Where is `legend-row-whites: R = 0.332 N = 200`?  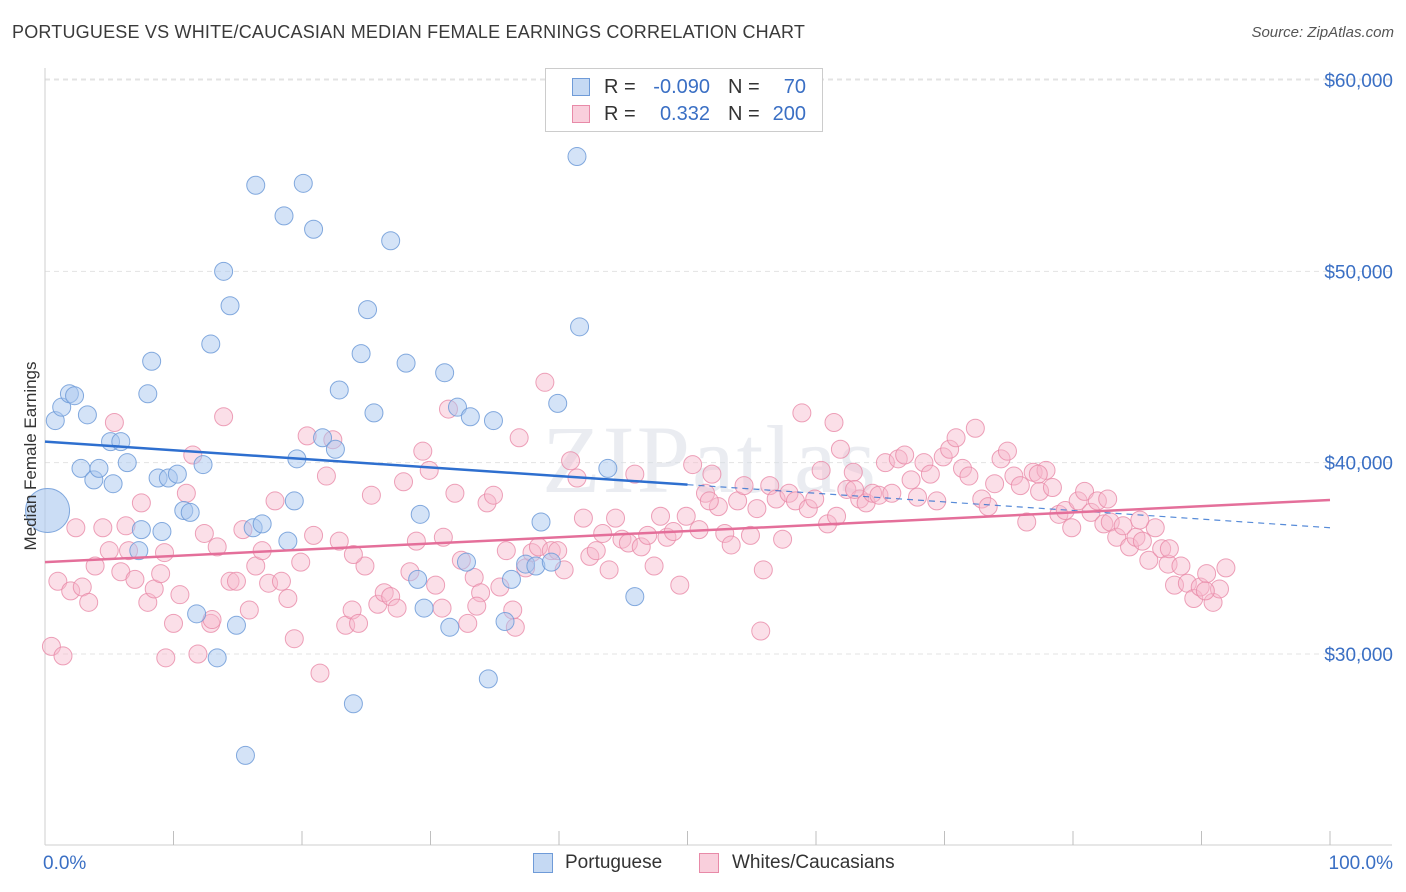
legend-row-whites: R = 0.332 N = 200 is located at coordinates (684, 114).